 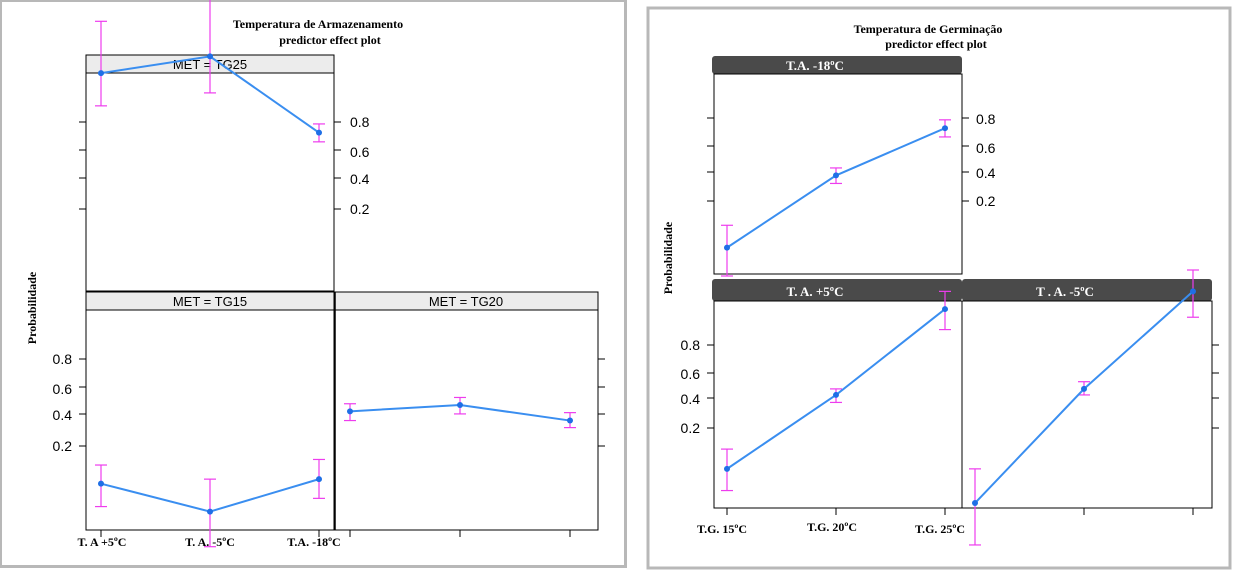 I want to click on left-tg15-ytick-02: 0.2, so click(x=63, y=446).